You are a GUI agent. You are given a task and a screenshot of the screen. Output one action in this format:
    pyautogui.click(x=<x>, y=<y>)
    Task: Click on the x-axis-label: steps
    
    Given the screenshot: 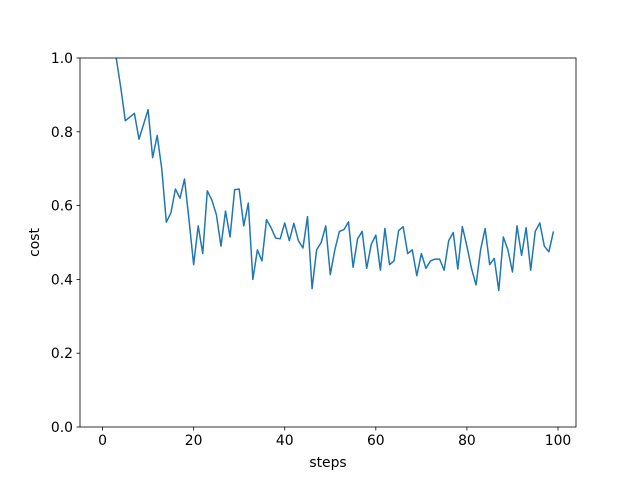 What is the action you would take?
    pyautogui.click(x=327, y=463)
    